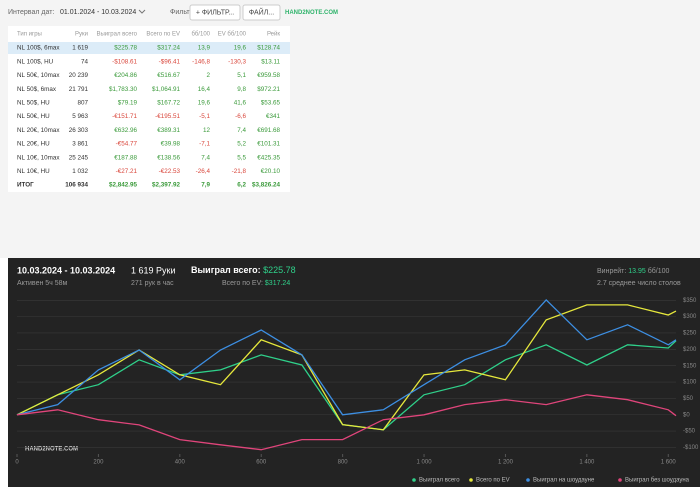 The width and height of the screenshot is (700, 487). I want to click on active-time: Активен 5ч 58м, so click(42, 283).